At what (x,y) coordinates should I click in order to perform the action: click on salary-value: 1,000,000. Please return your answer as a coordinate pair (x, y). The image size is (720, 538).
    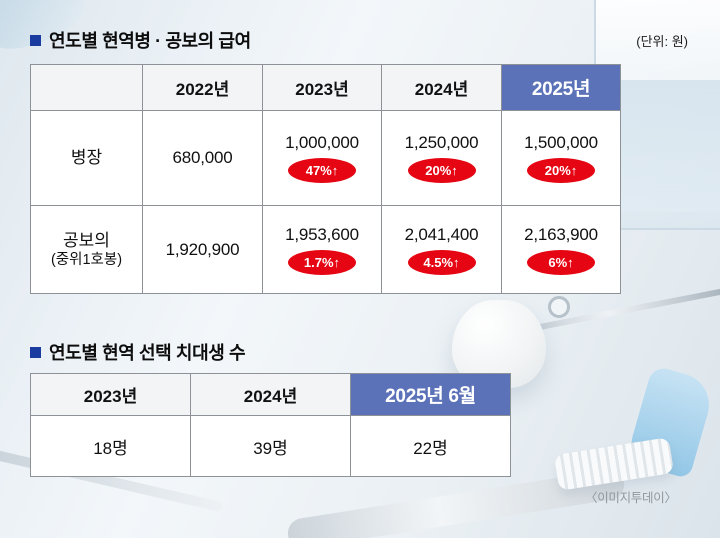
    Looking at the image, I should click on (322, 142).